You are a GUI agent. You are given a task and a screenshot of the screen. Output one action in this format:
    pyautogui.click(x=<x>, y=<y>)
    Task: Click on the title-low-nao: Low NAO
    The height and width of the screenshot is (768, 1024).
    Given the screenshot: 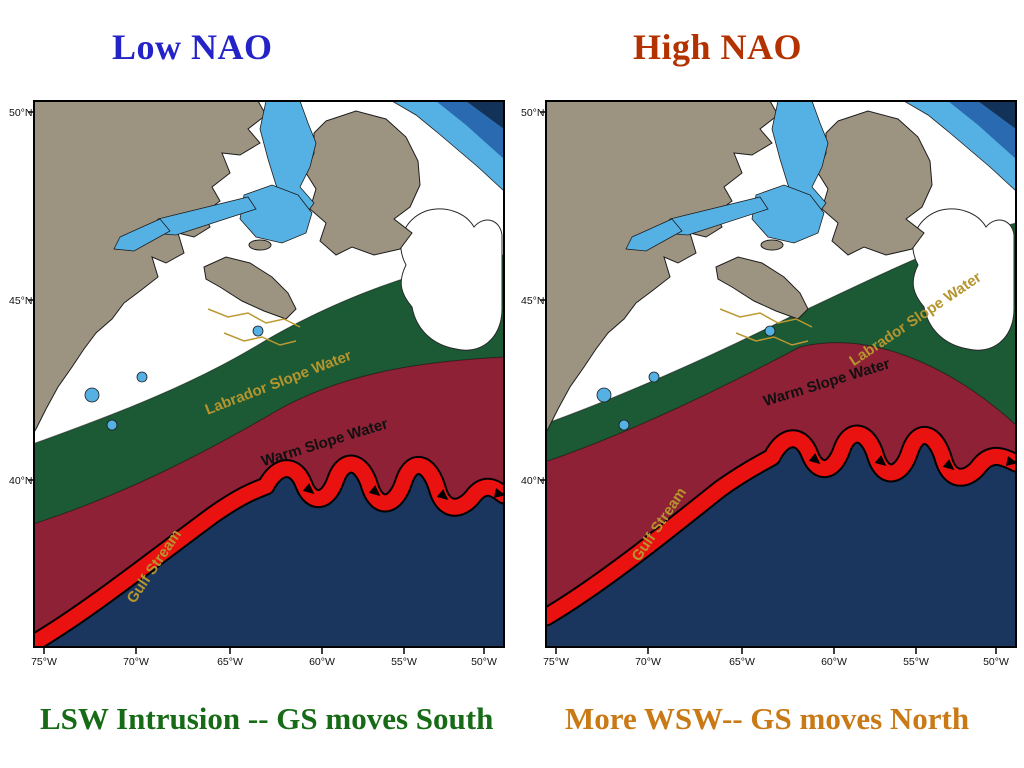 What is the action you would take?
    pyautogui.click(x=192, y=47)
    